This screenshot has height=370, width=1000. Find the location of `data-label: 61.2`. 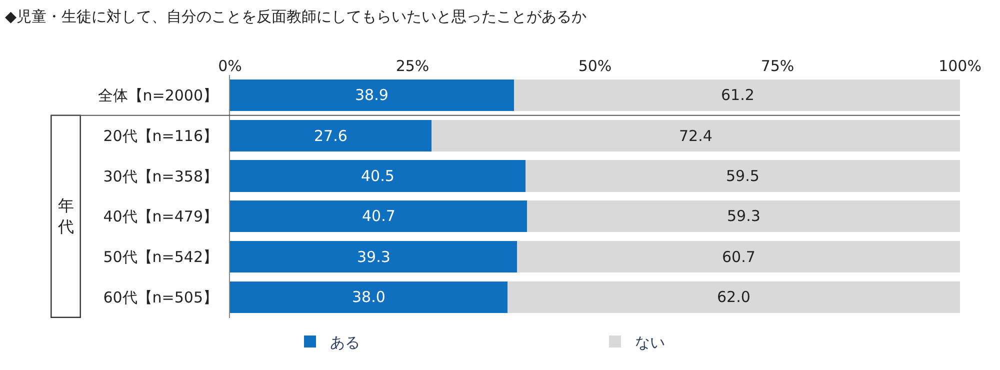

data-label: 61.2 is located at coordinates (737, 95).